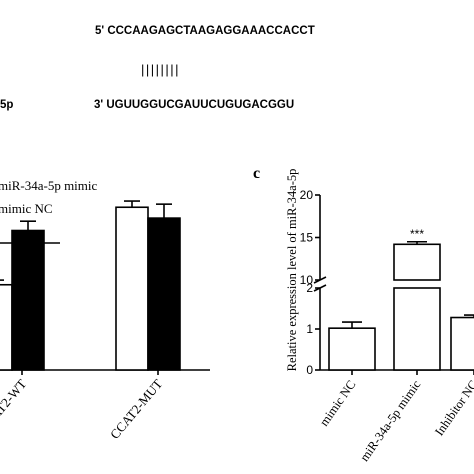  I want to click on y-tick-label: 0, so click(309, 370).